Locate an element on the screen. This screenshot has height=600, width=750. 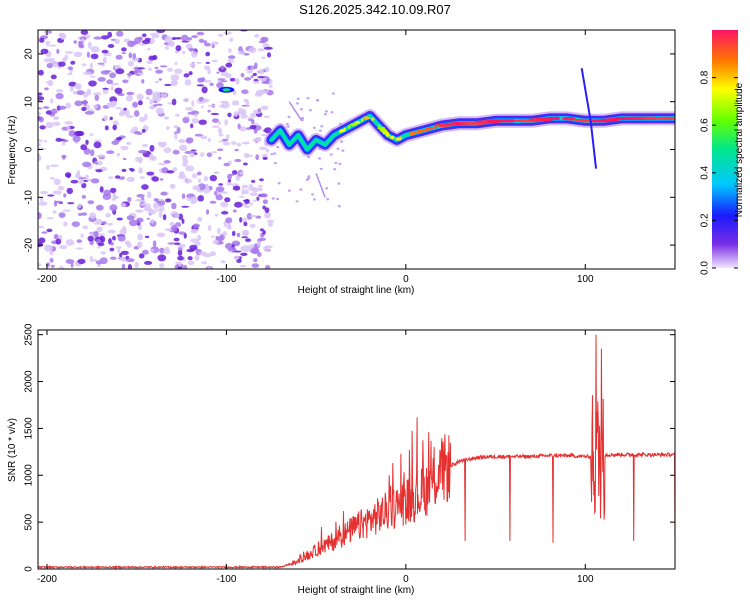
x-tick-label: -100 is located at coordinates (226, 279).